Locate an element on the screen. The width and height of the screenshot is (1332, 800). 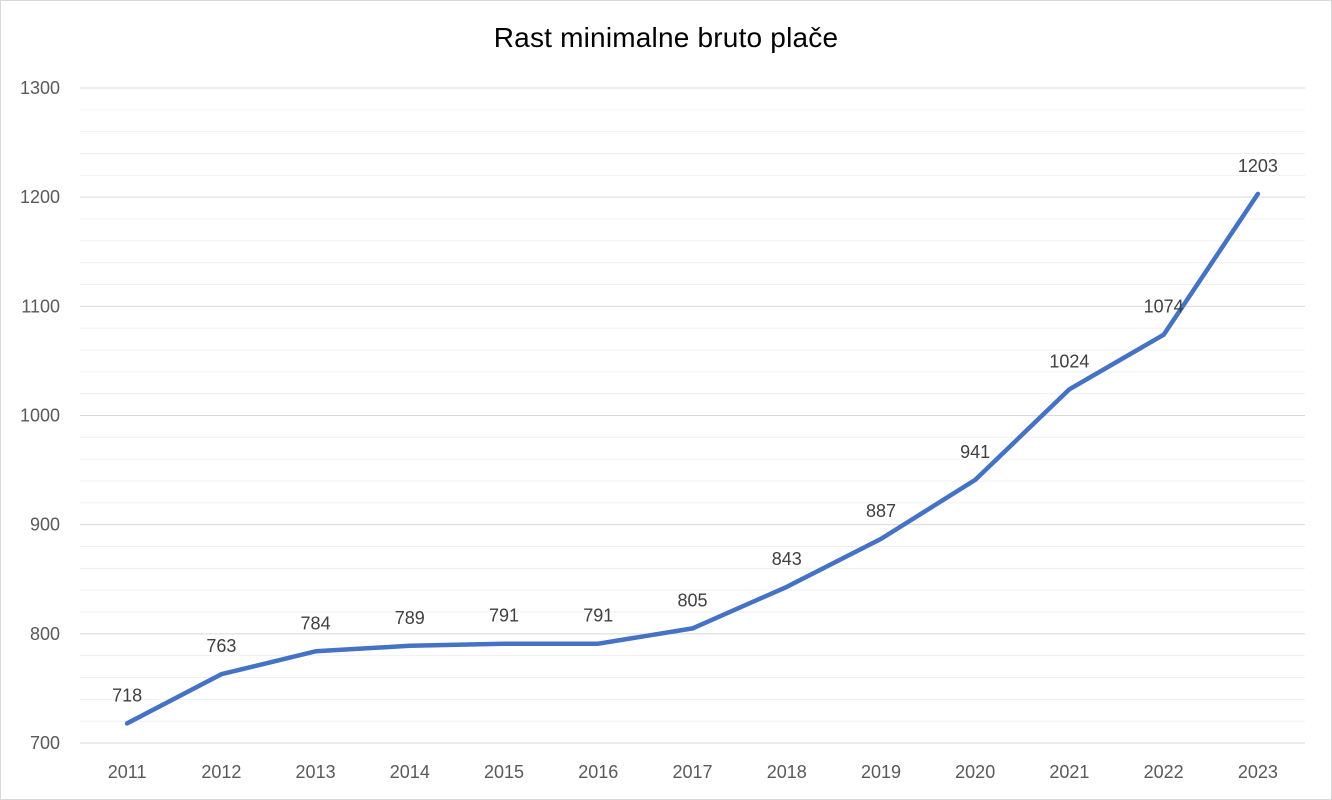
data-label: 941 is located at coordinates (975, 452).